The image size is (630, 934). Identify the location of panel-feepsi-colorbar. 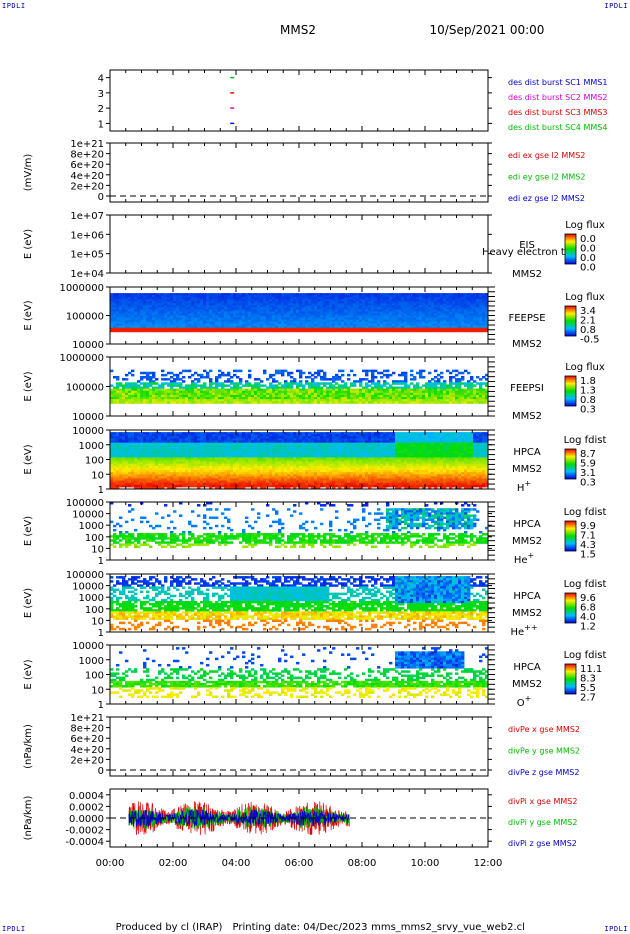
(570, 391).